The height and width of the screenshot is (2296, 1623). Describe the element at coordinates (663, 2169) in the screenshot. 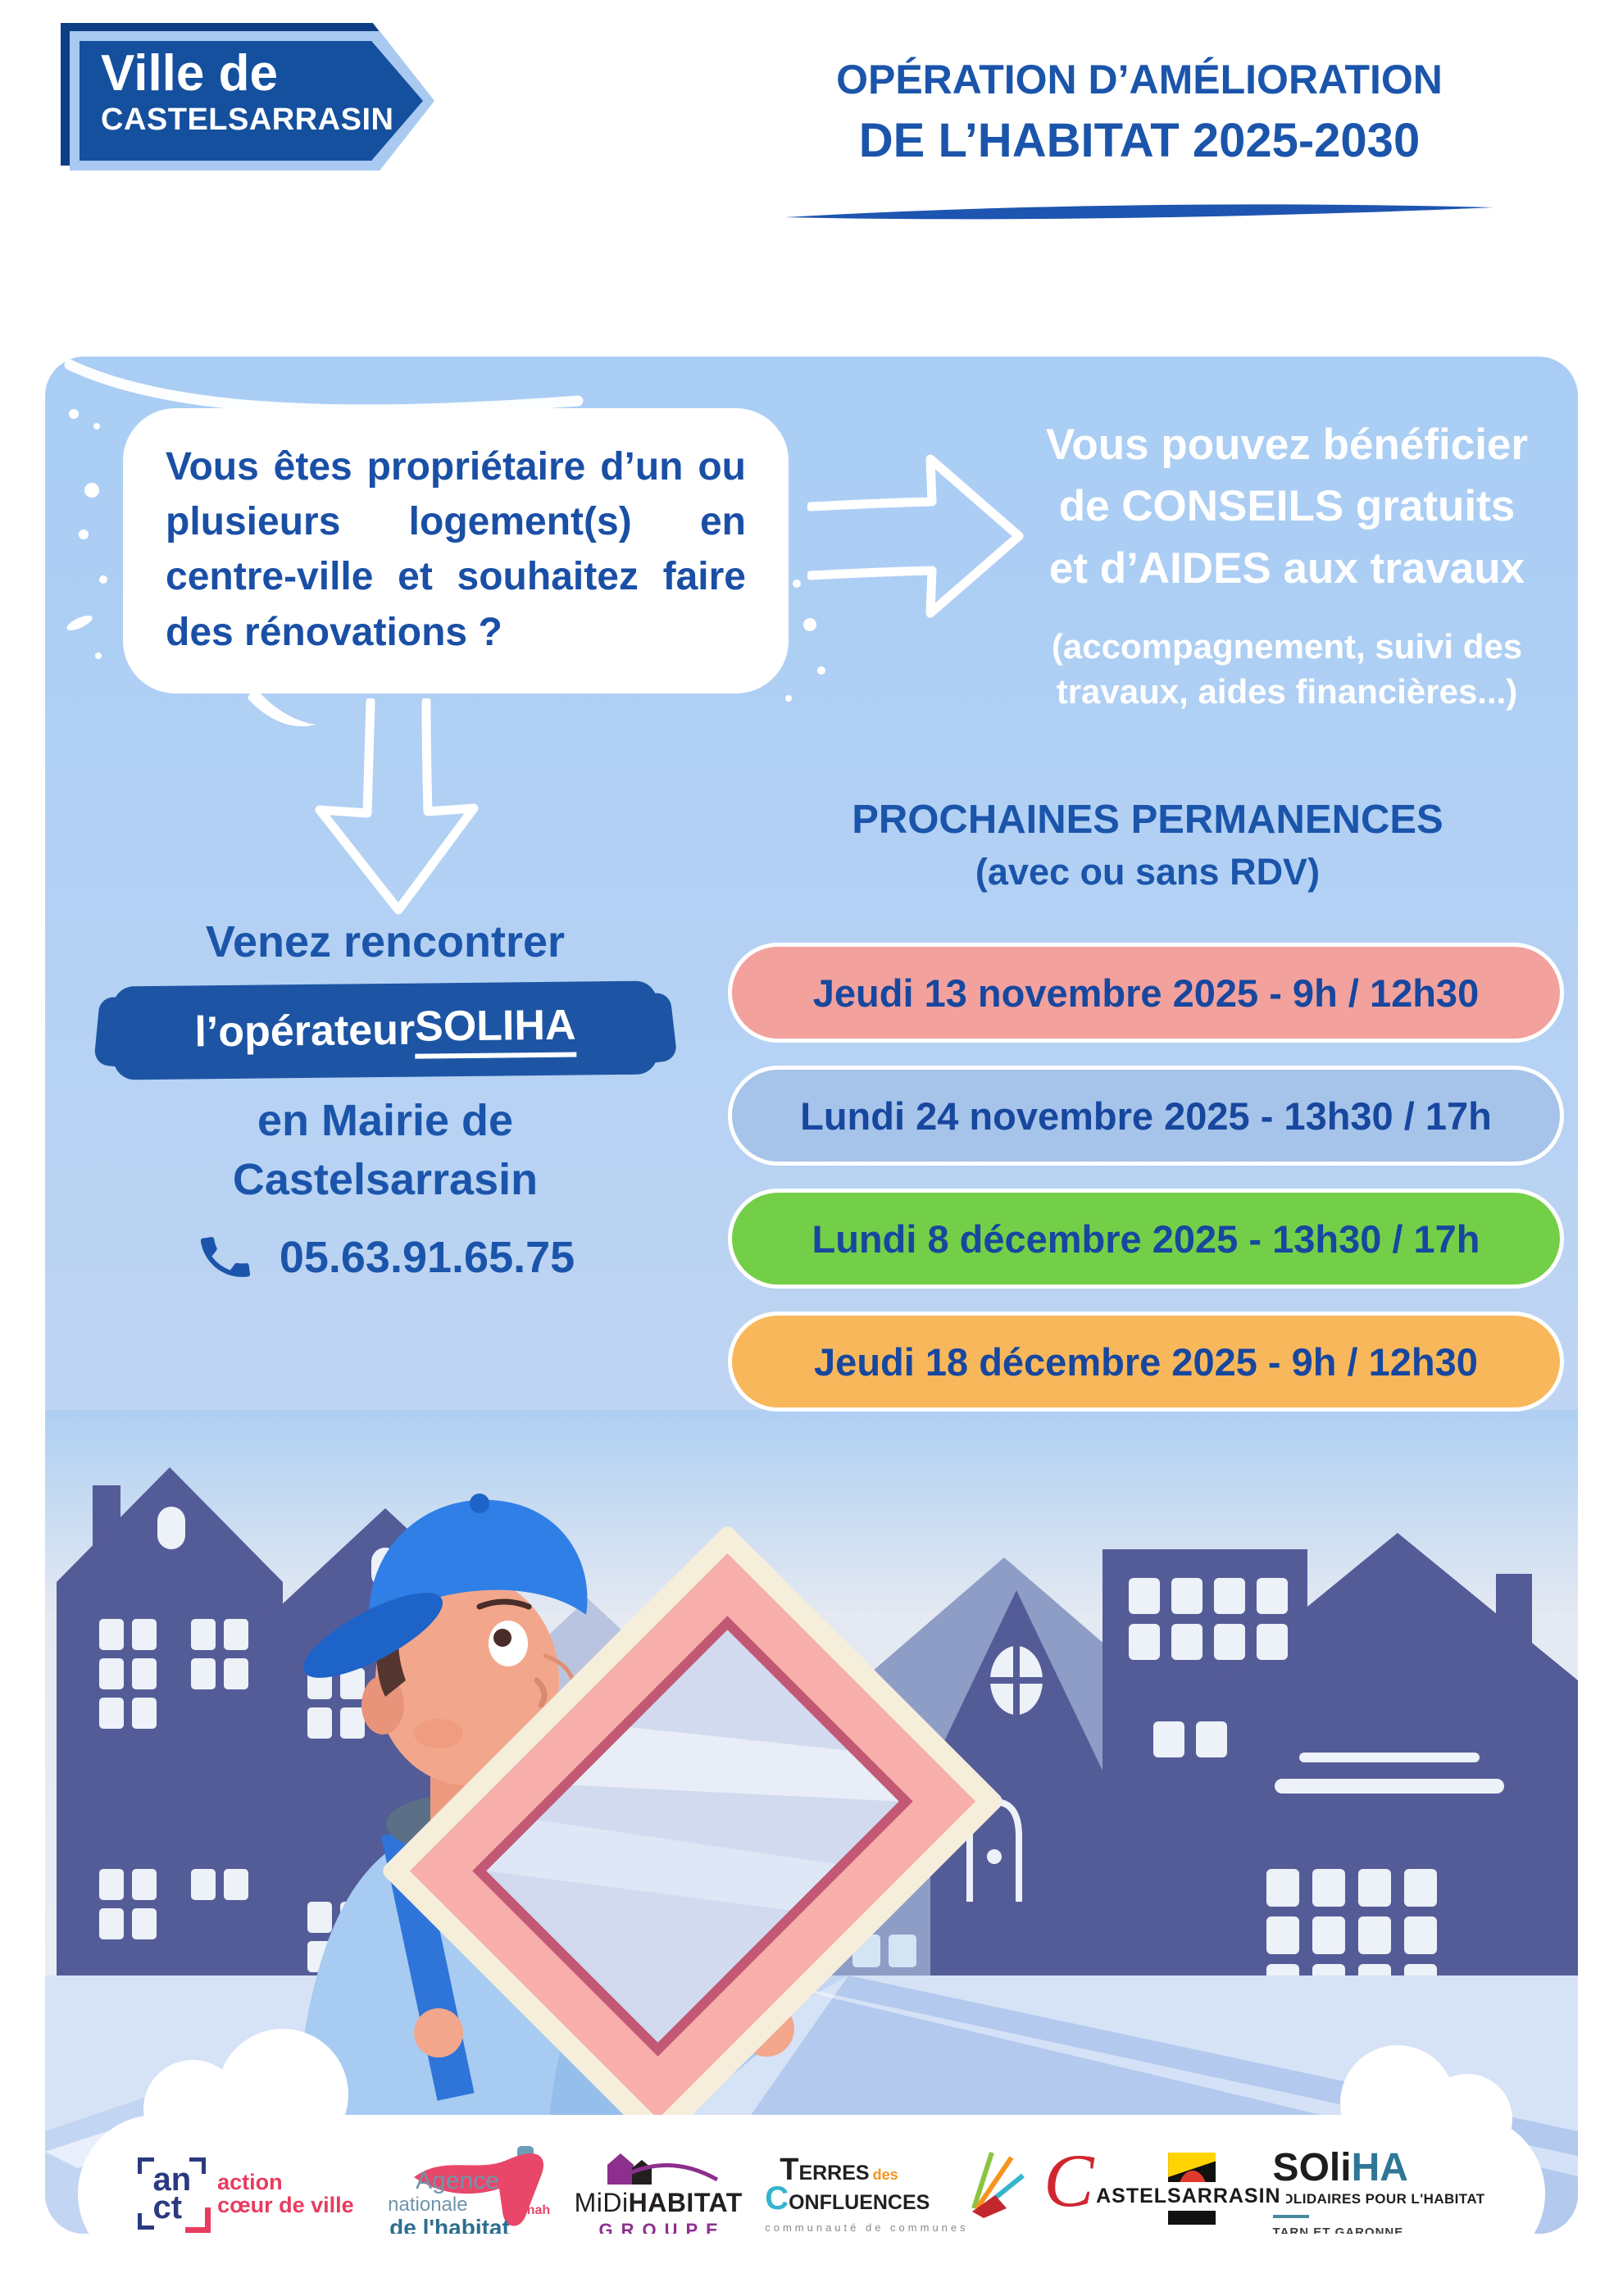

I see `midi-habitat-houses-icon` at that location.